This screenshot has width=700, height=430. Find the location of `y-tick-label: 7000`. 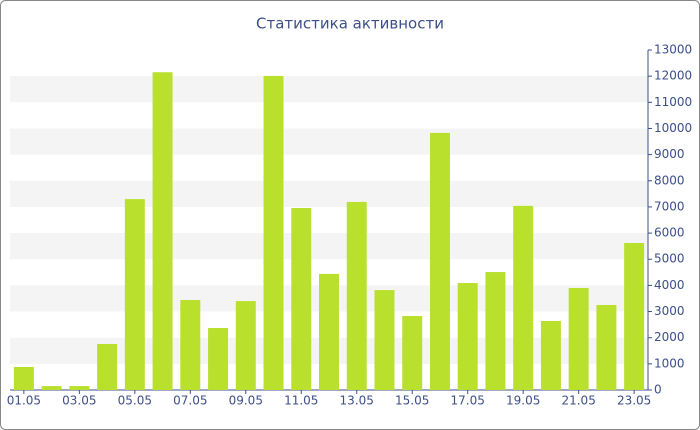

y-tick-label: 7000 is located at coordinates (669, 206).